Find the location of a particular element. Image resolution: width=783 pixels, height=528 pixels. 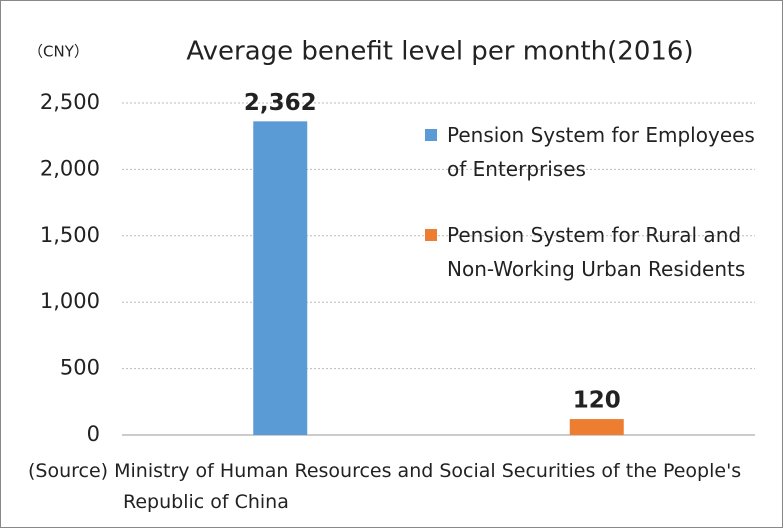

y-tick-label: 1,500 is located at coordinates (70, 235).